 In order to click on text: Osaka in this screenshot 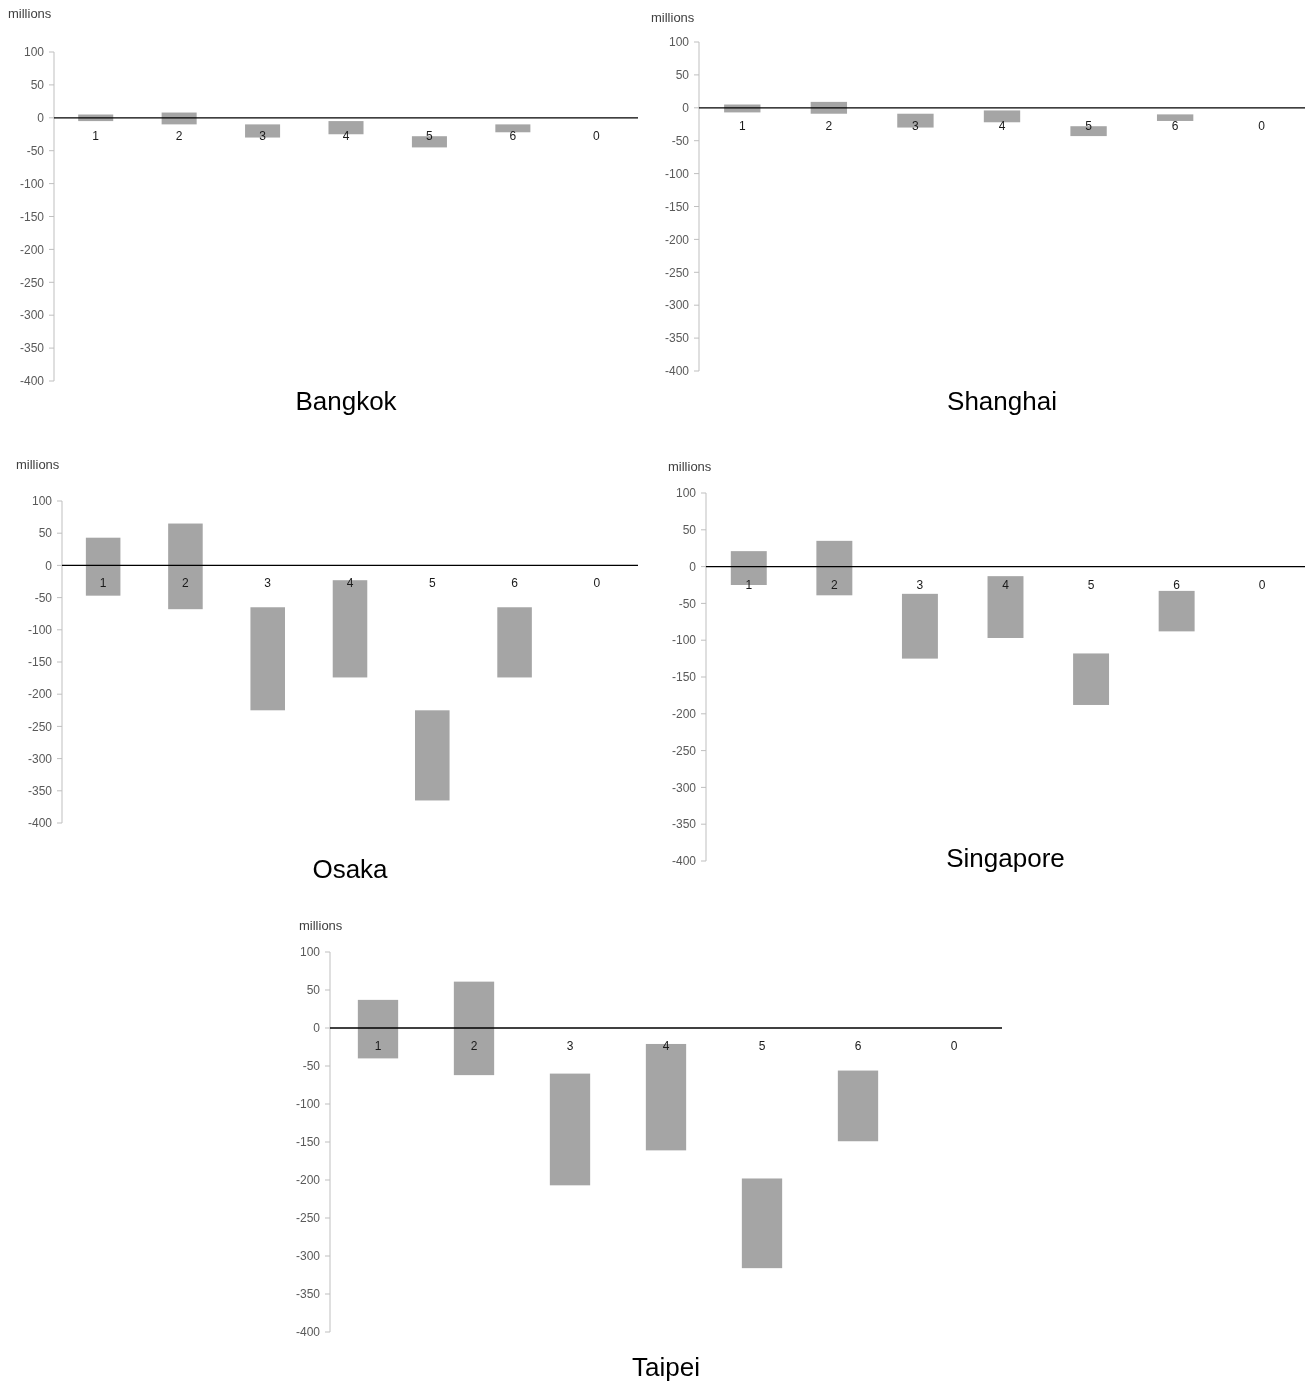, I will do `click(350, 869)`.